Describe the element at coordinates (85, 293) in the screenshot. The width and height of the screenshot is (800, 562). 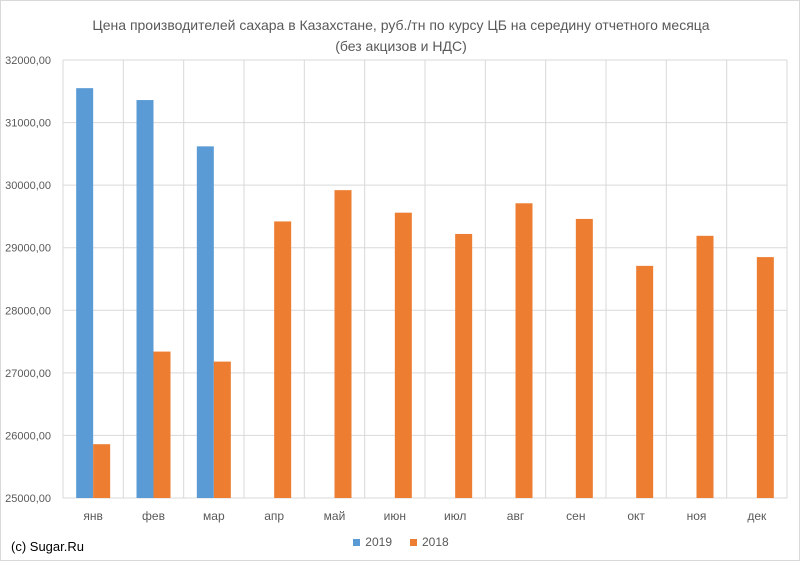
I see `bar-2019-янв` at that location.